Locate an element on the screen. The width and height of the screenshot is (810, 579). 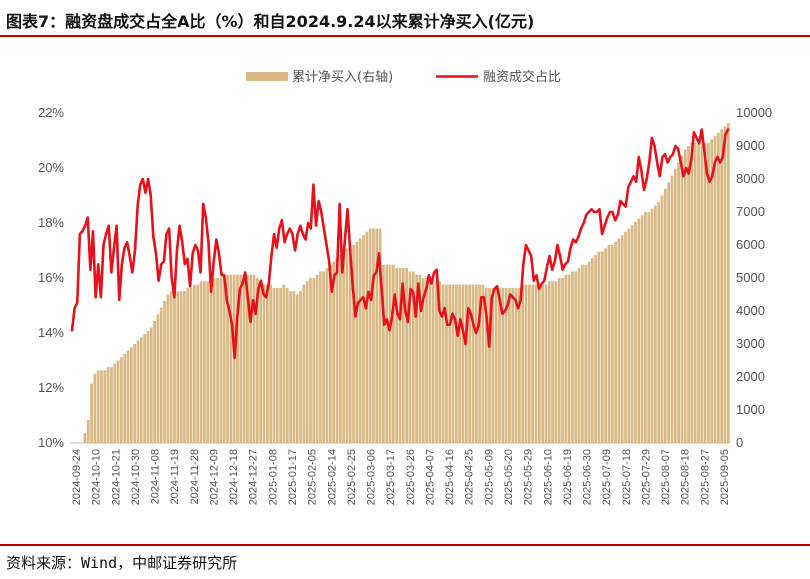
x-tick-label: 2024-10-10 is located at coordinates (97, 477).